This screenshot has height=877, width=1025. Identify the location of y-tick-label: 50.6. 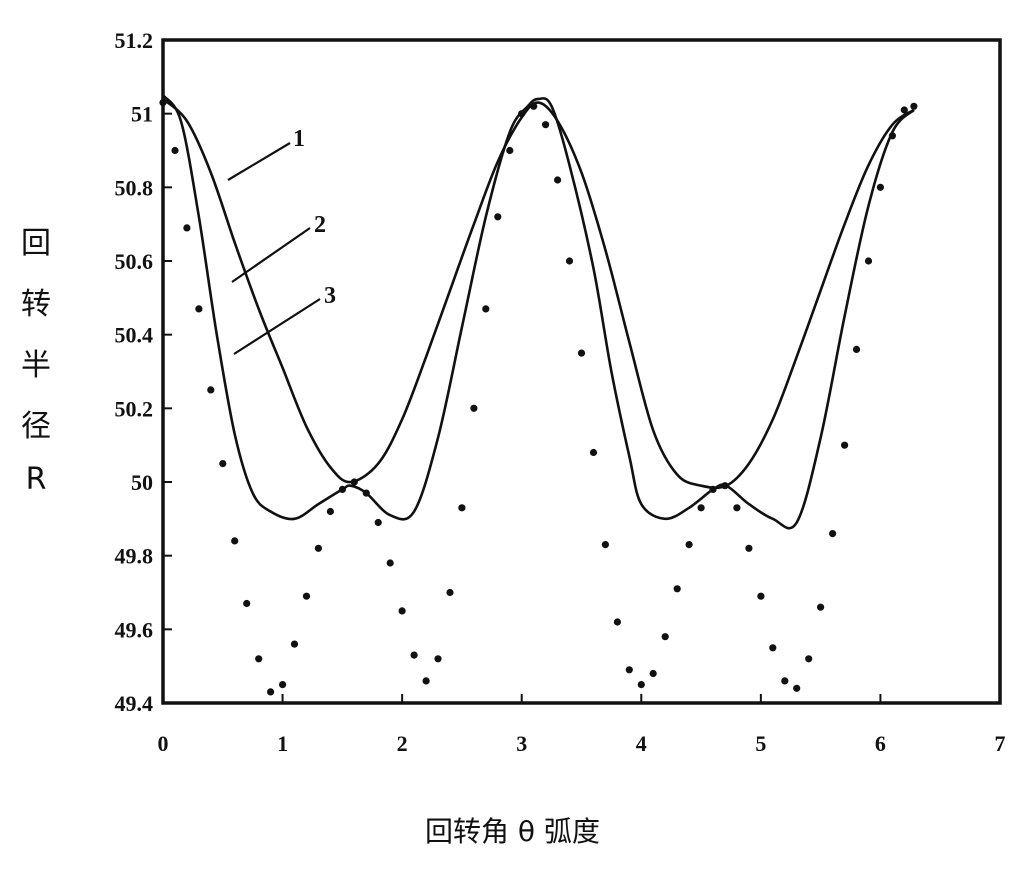
(134, 261).